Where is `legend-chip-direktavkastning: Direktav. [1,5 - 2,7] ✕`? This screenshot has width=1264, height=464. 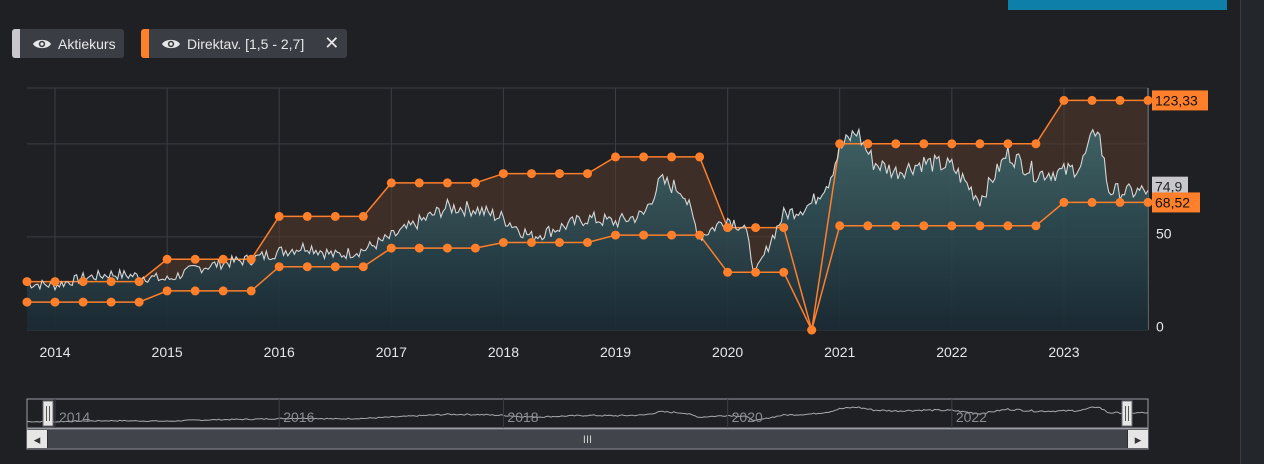
legend-chip-direktavkastning: Direktav. [1,5 - 2,7] ✕ is located at coordinates (244, 43).